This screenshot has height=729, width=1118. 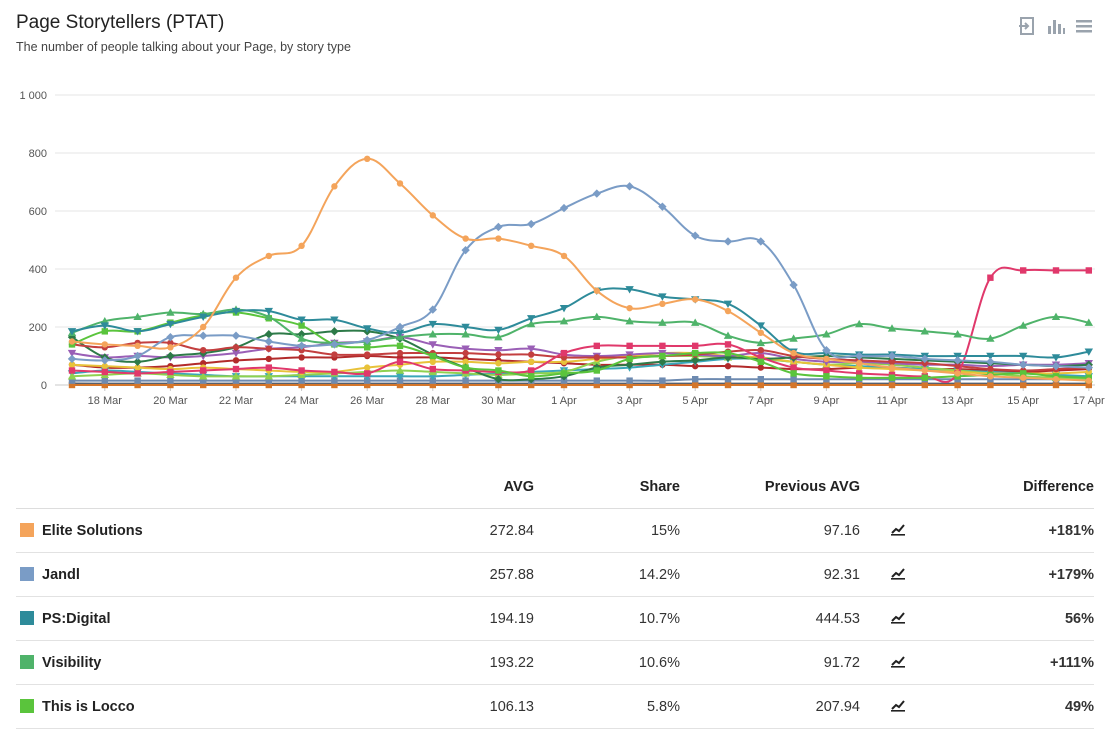 I want to click on page-title: Page Storytellers (PTAT), so click(x=183, y=23).